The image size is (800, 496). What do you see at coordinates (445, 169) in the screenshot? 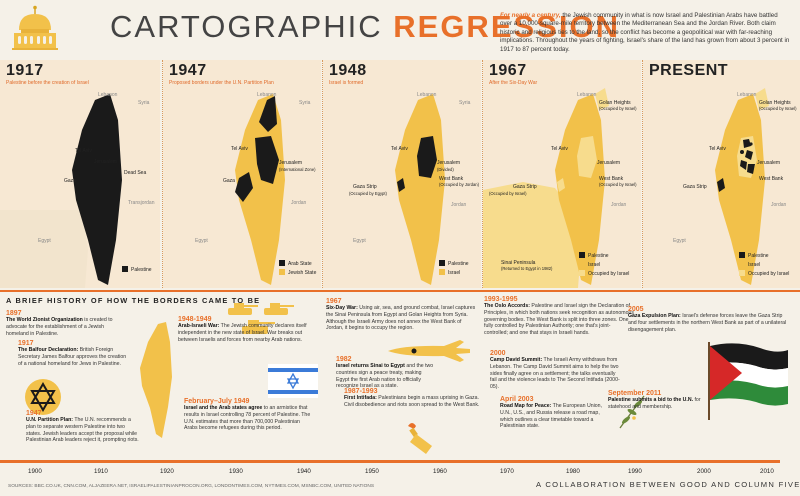
I see `label-divided: (Divided)` at bounding box center [445, 169].